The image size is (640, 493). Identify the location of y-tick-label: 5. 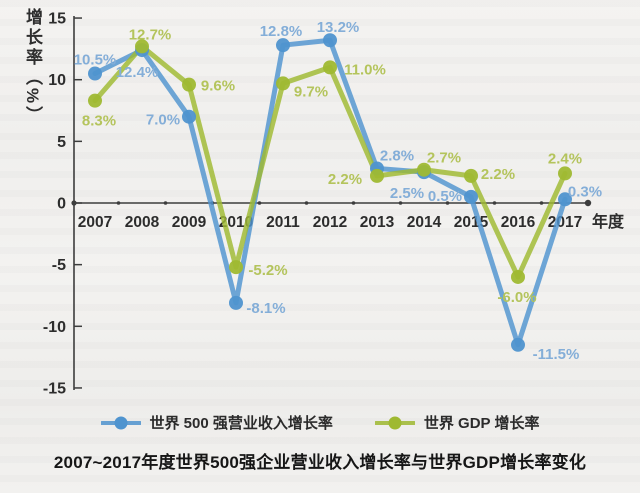
(61, 142).